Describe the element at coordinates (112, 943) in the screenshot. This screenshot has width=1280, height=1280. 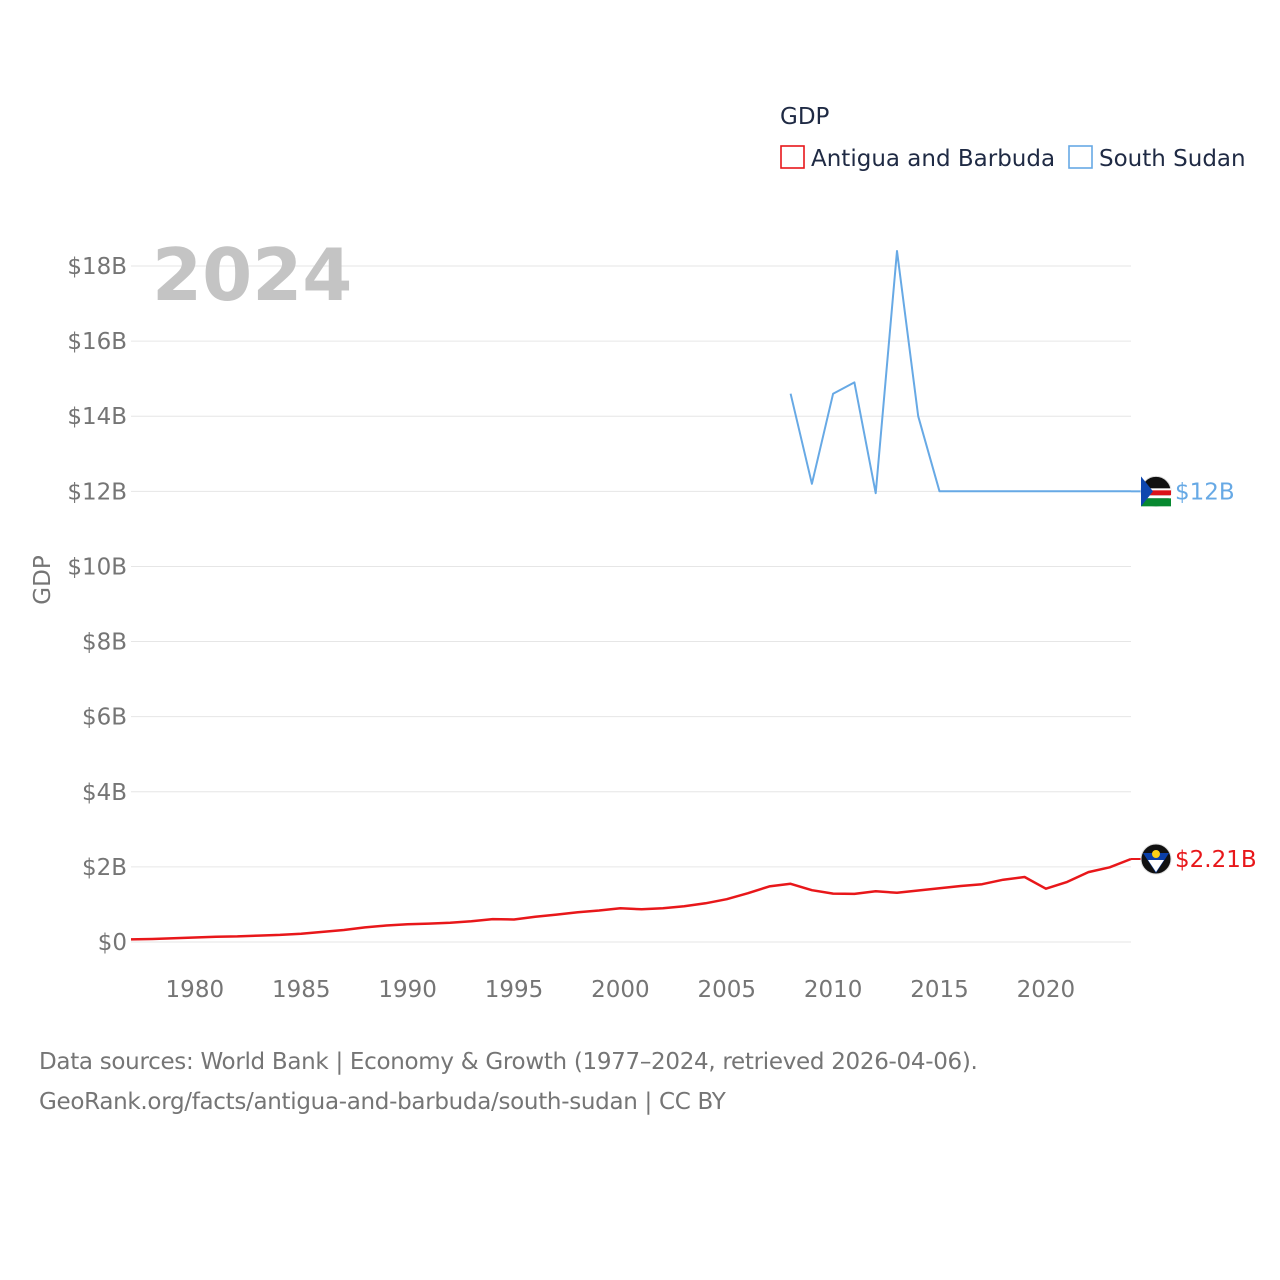
I see `y-tick-label: $0` at that location.